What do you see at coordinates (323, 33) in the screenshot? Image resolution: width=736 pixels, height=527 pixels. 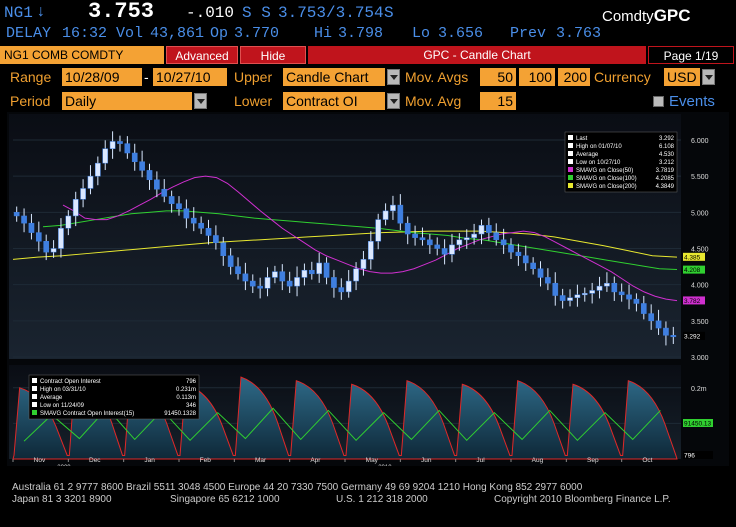 I see `high-label: Hi` at bounding box center [323, 33].